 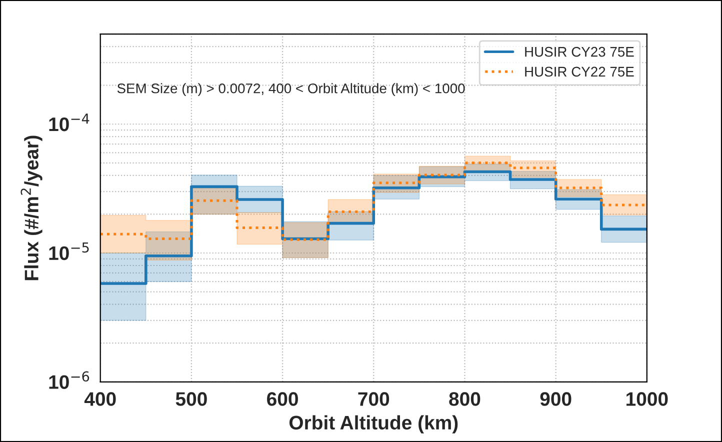 What do you see at coordinates (374, 399) in the screenshot?
I see `x-tick-label: 700` at bounding box center [374, 399].